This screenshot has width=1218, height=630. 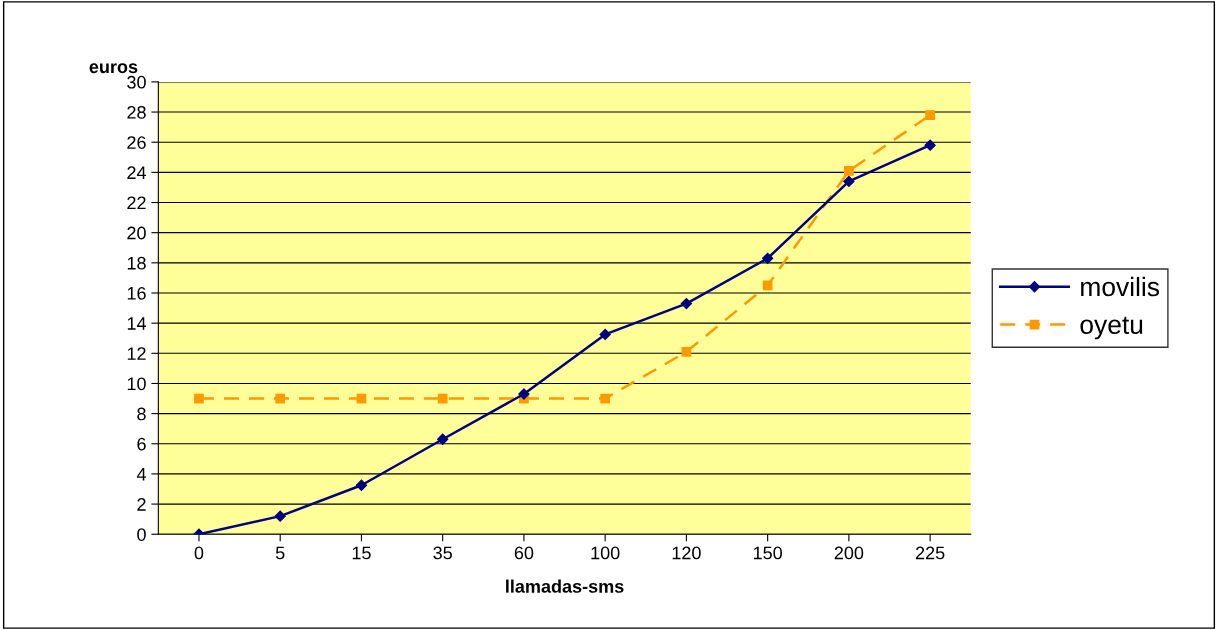 I want to click on x-tick-label: 0, so click(x=199, y=553).